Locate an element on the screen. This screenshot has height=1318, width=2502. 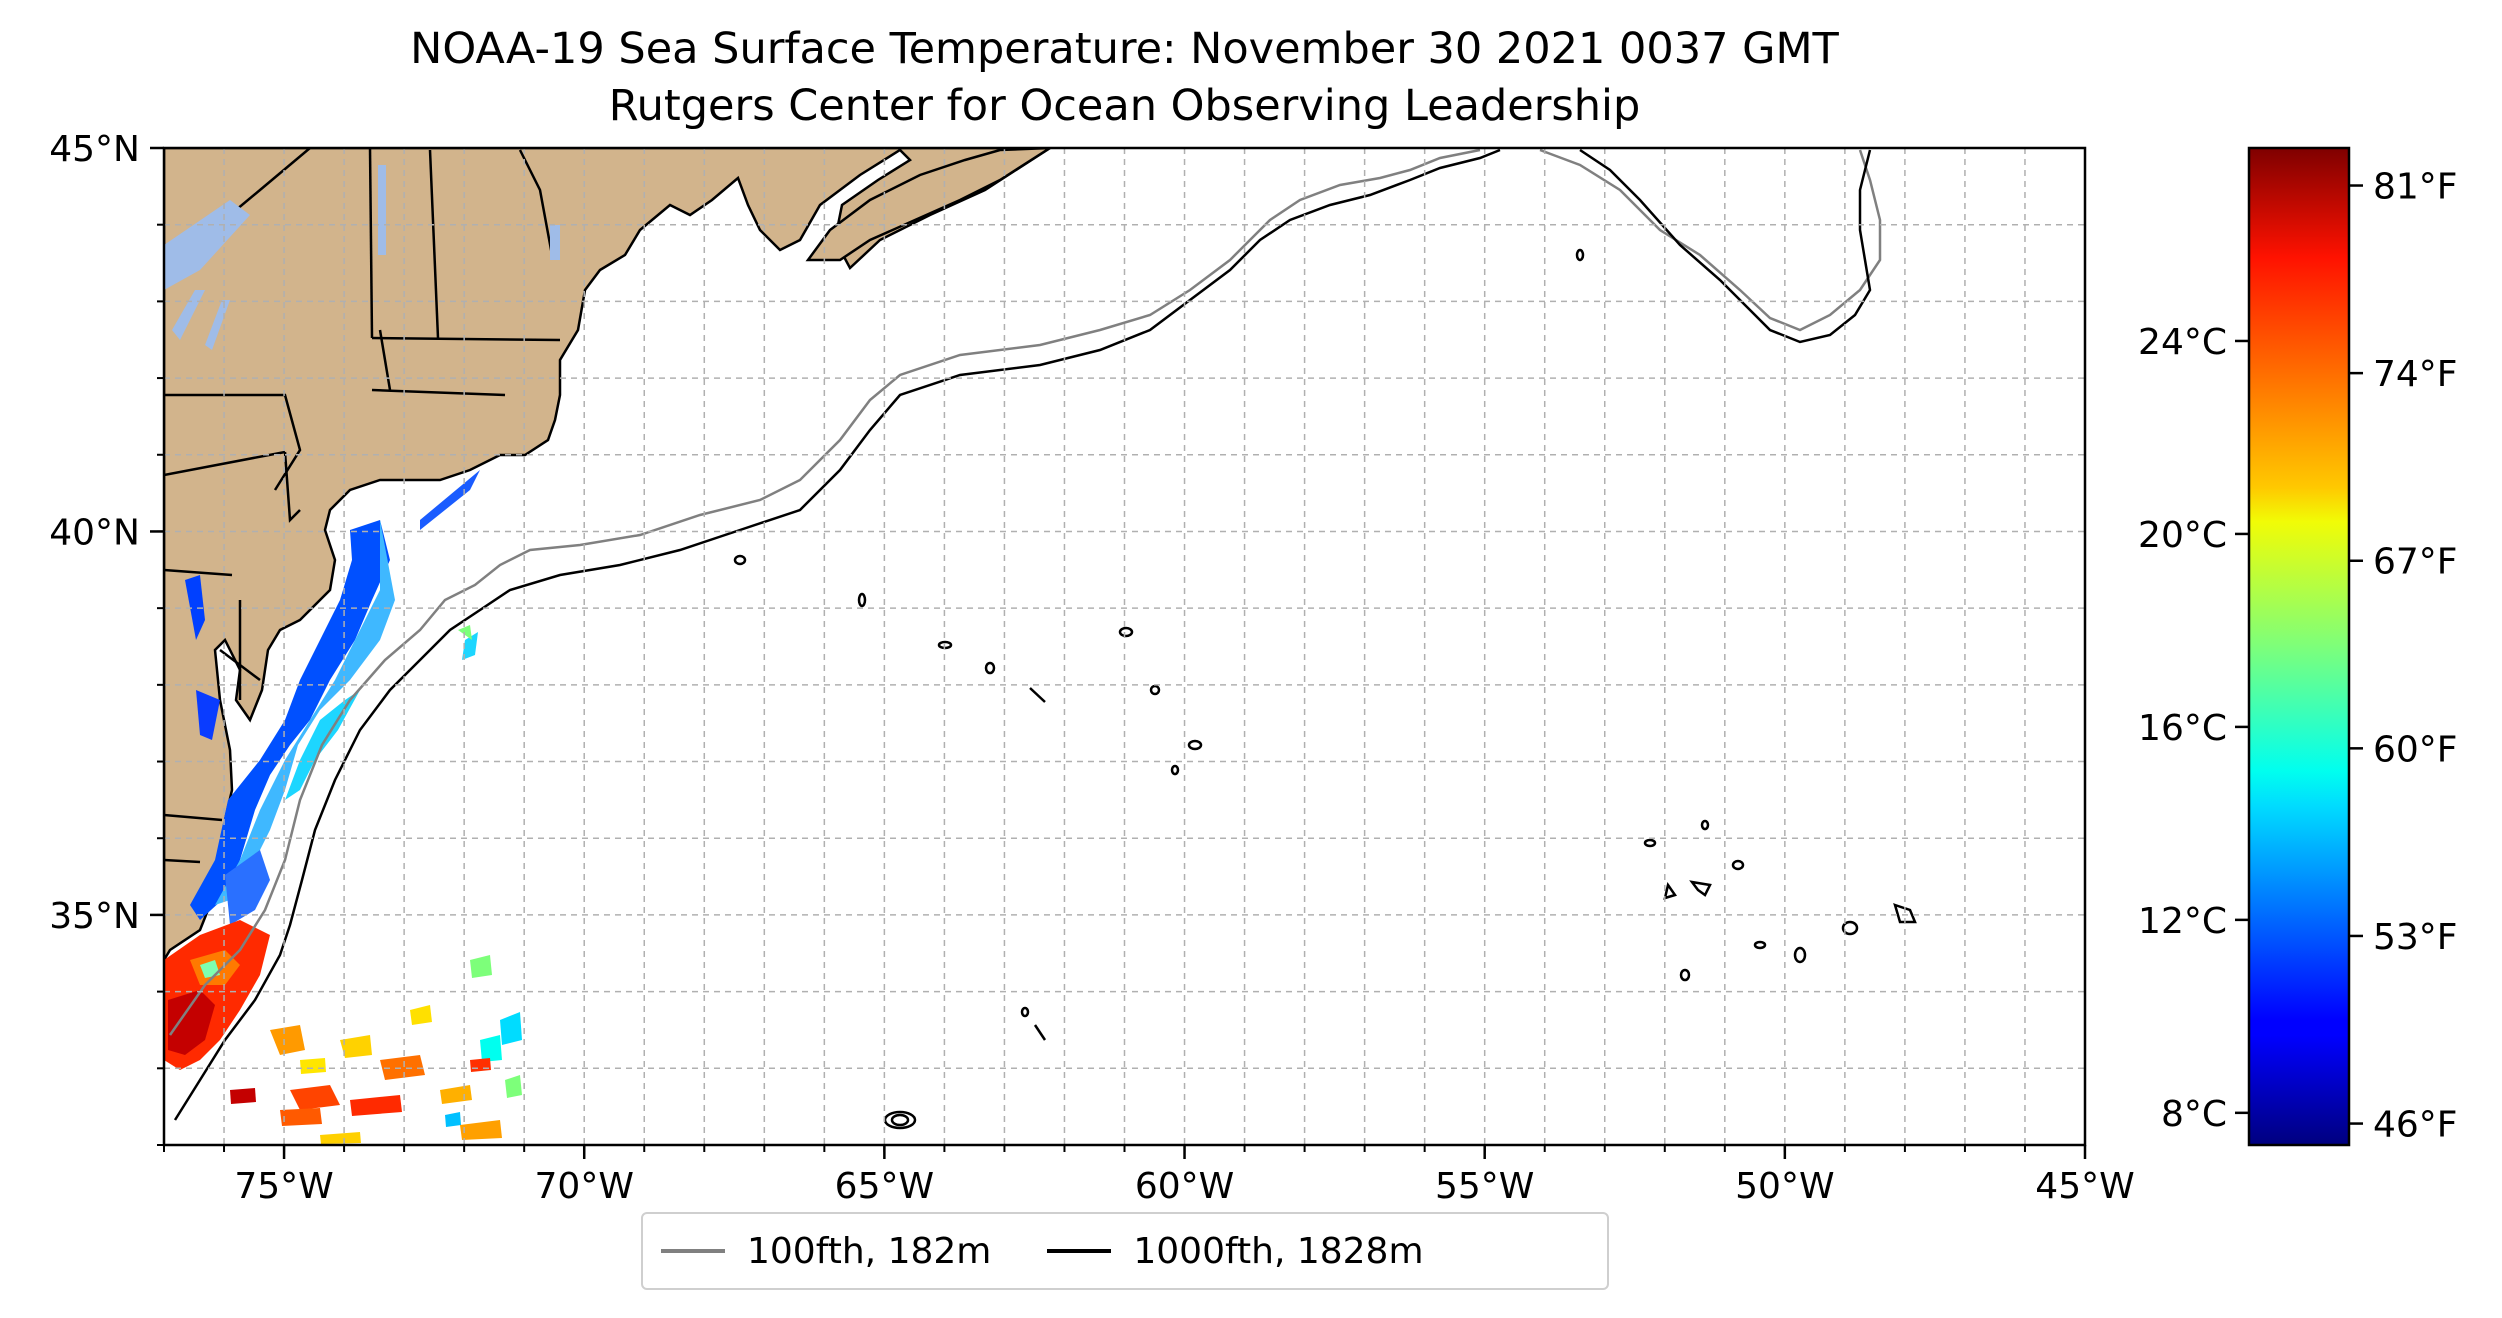
legend-swatch-100fth is located at coordinates (693, 1251).